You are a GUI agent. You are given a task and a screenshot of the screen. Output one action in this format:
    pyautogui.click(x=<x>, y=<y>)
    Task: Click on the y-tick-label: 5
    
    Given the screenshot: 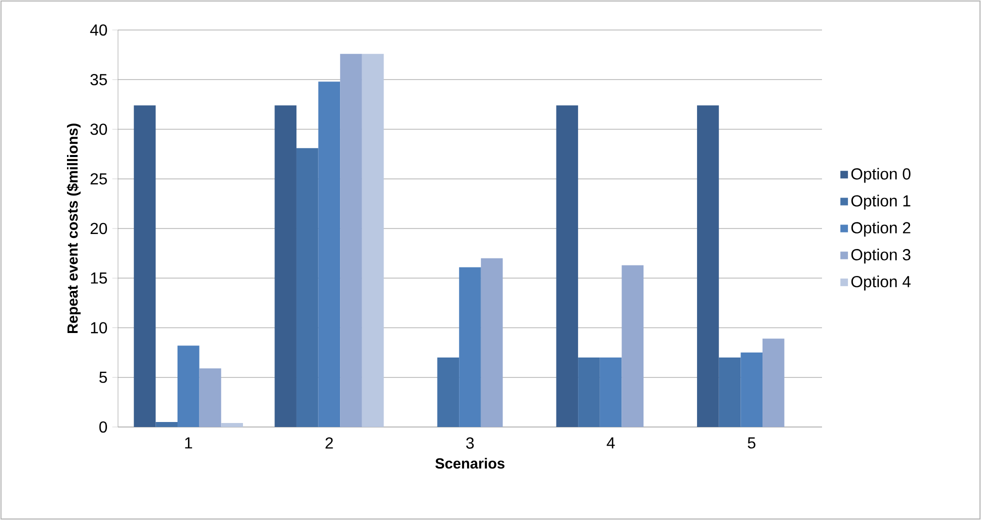 What is the action you would take?
    pyautogui.click(x=103, y=377)
    